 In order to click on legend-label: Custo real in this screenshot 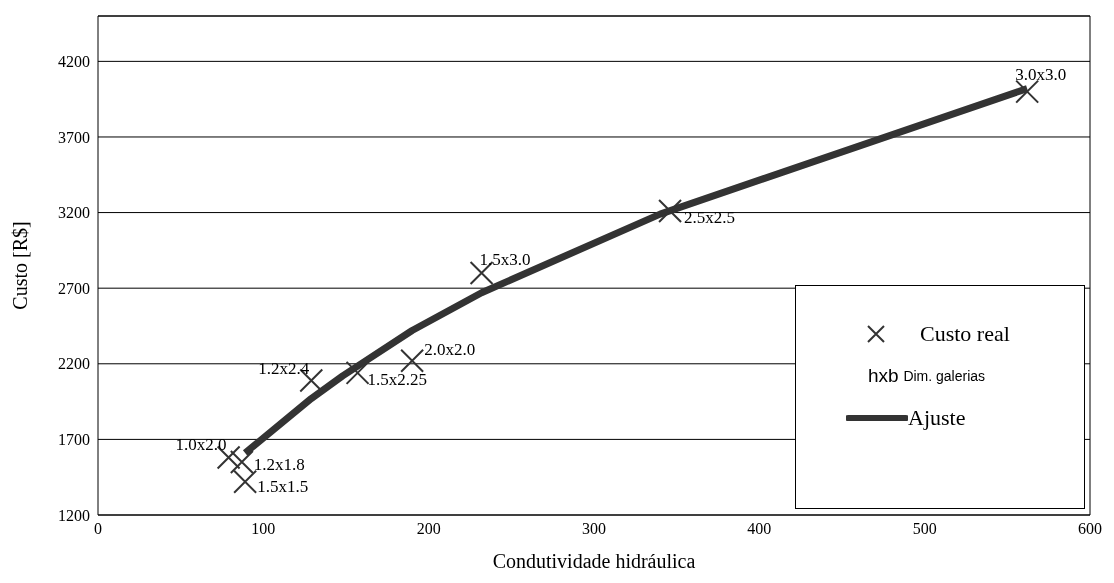, I will do `click(965, 334)`.